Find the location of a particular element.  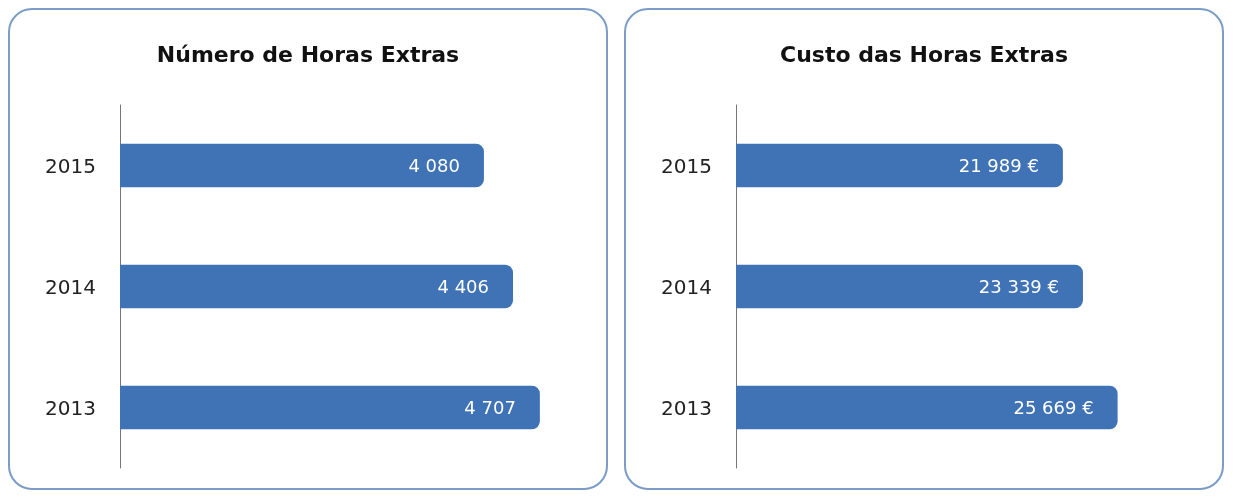

chart-title: Número de Horas Extras is located at coordinates (308, 54).